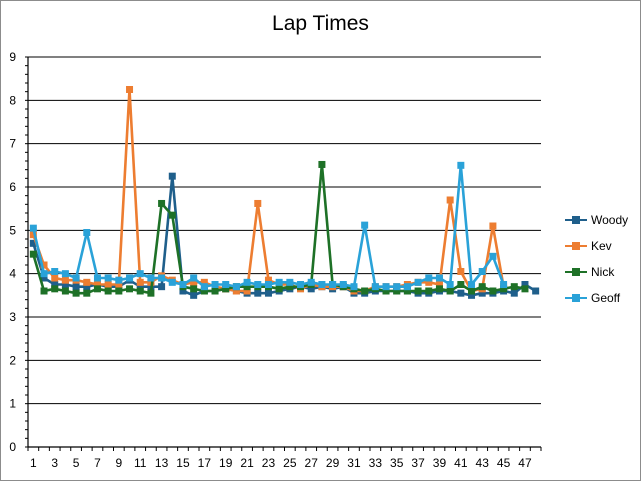 The width and height of the screenshot is (641, 481). Describe the element at coordinates (600, 278) in the screenshot. I see `legend-item-nick: Nick` at that location.